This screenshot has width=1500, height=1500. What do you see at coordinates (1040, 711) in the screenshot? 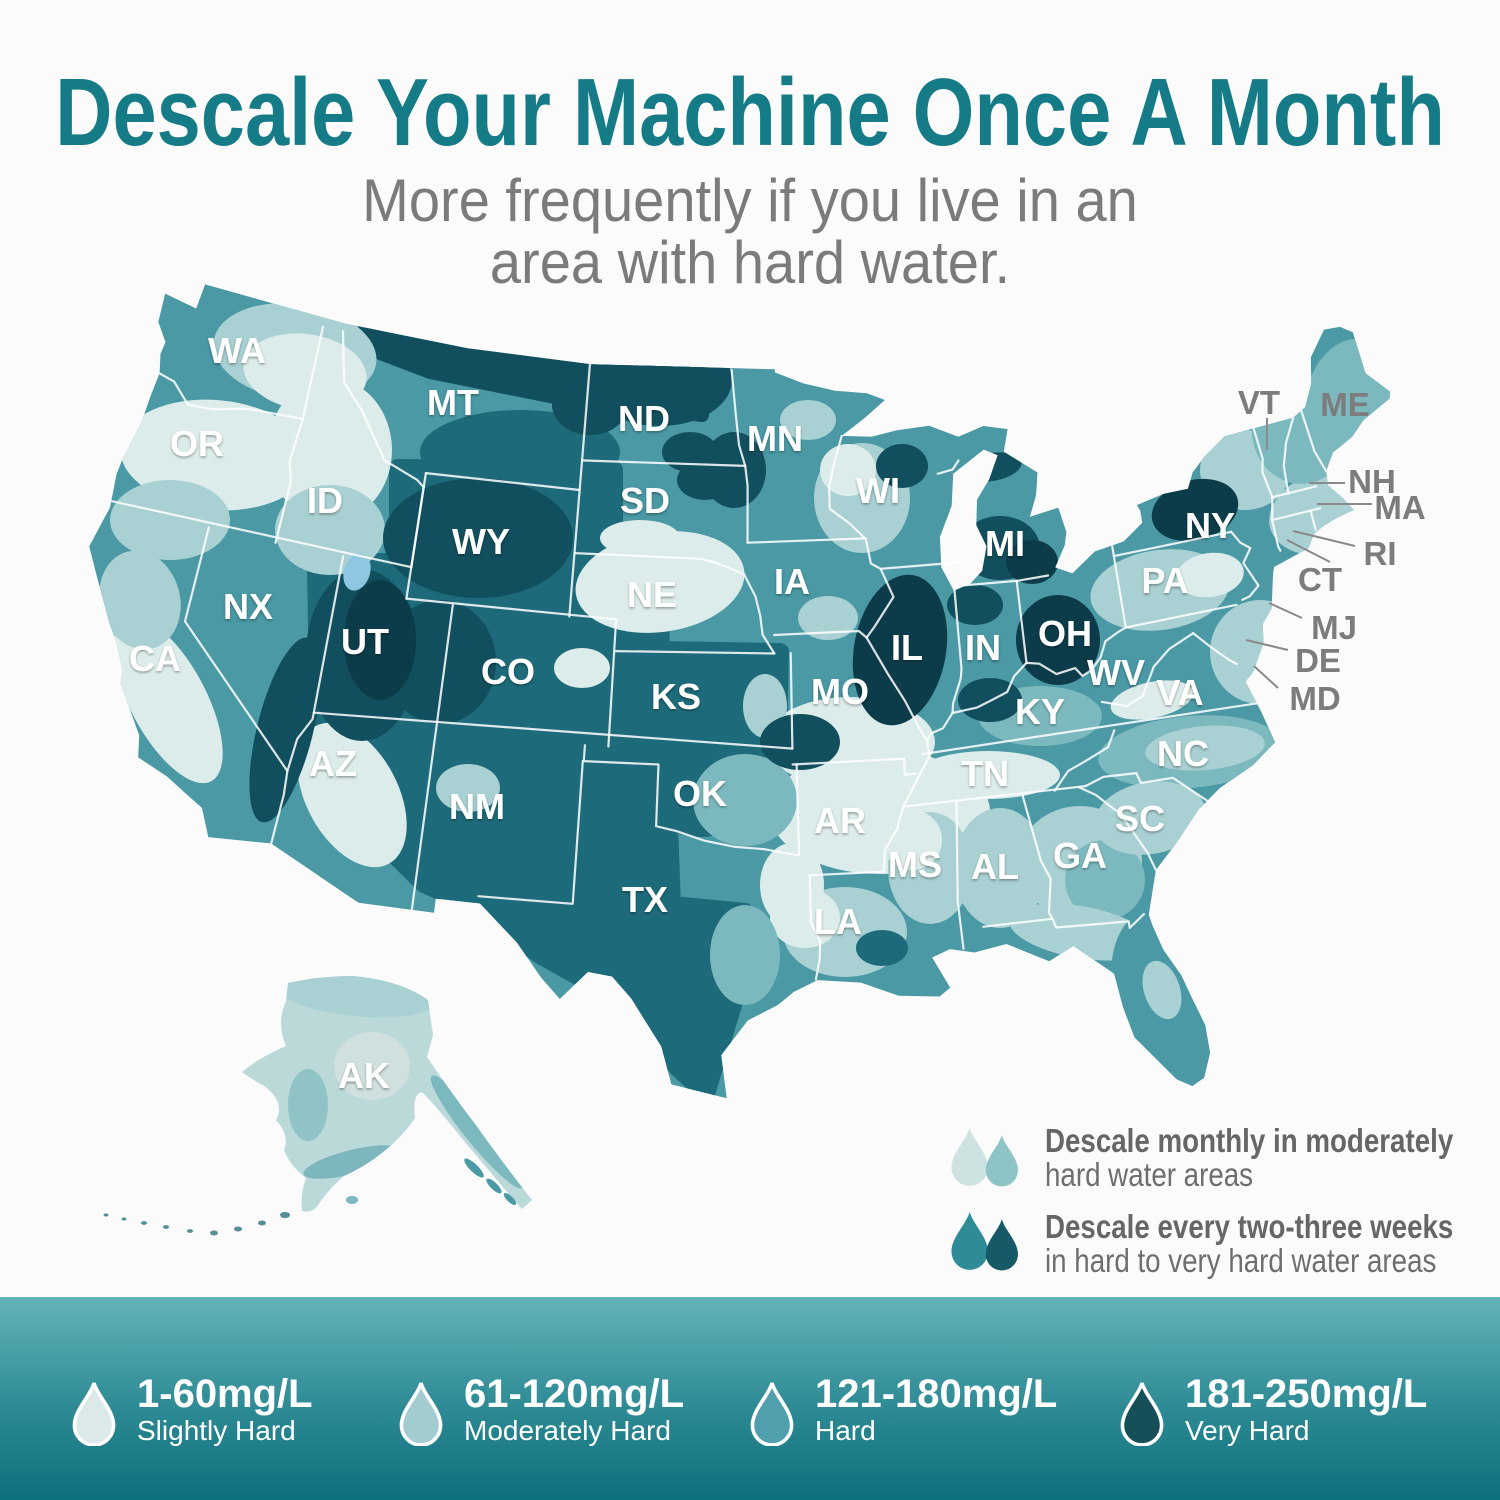
I see `svg-text: KY` at bounding box center [1040, 711].